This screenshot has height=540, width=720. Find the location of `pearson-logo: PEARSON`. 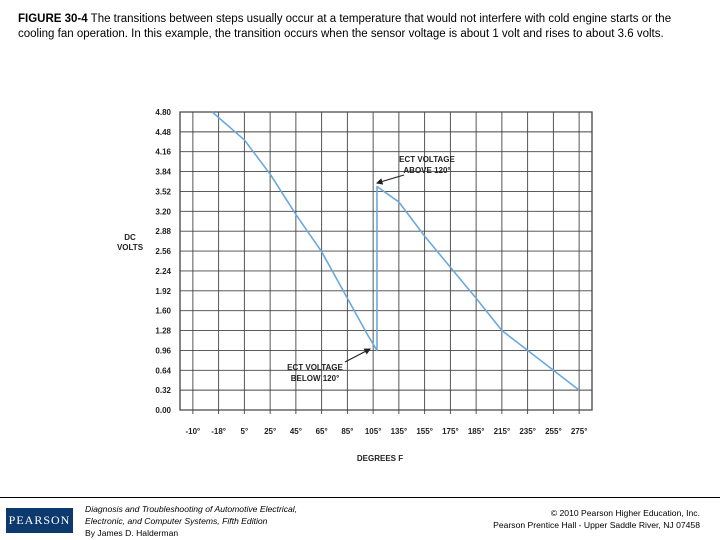

pearson-logo: PEARSON is located at coordinates (39, 520).